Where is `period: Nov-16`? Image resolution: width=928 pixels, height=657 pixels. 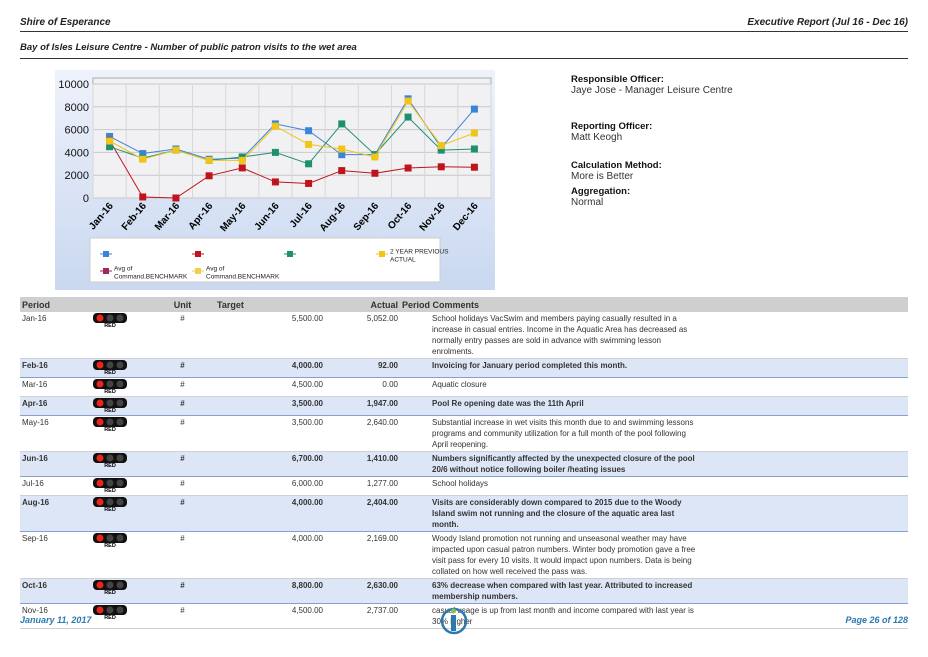
period: Nov-16 is located at coordinates (55, 616).